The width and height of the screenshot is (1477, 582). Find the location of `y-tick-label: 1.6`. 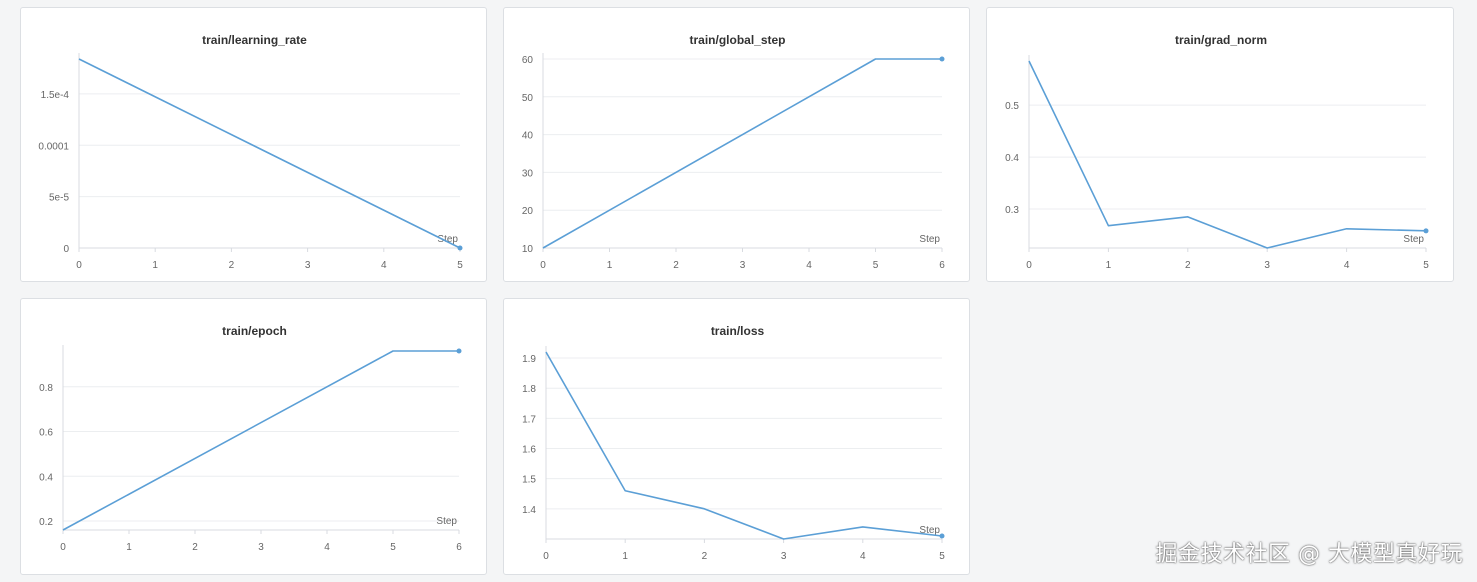

y-tick-label: 1.6 is located at coordinates (529, 450).